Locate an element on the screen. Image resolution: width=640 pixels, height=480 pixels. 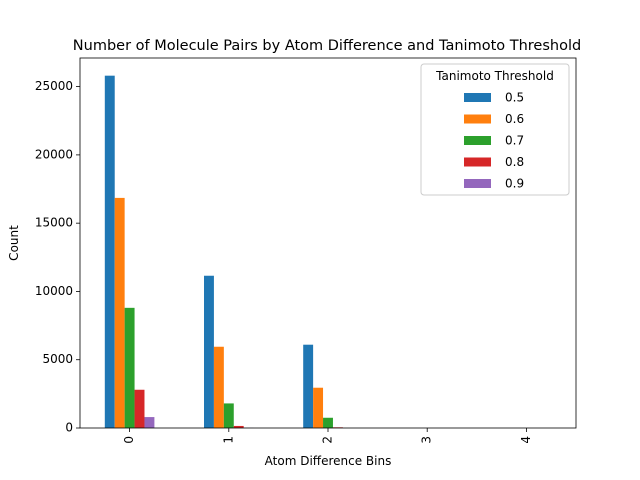
x-axis-label: Atom Difference Bins is located at coordinates (328, 461).